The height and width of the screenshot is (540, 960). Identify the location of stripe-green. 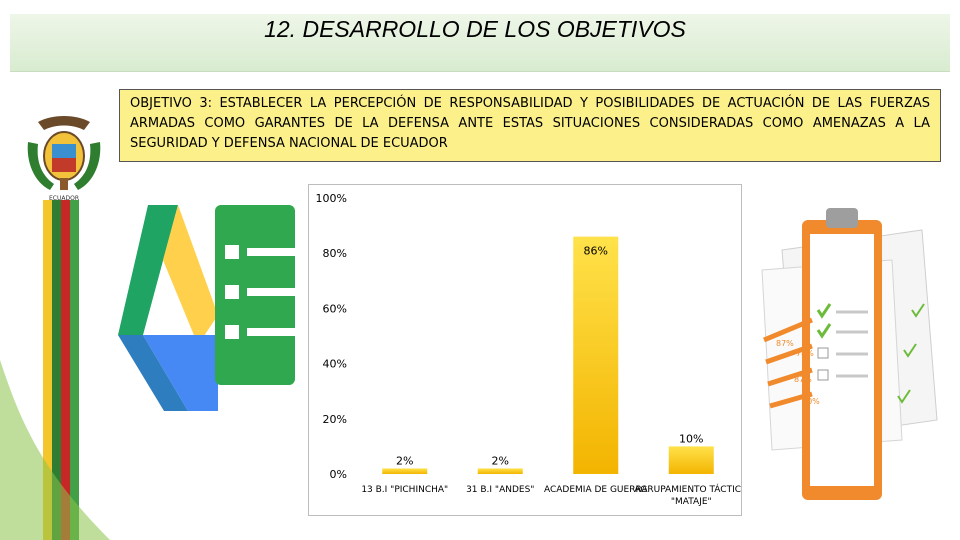
(56, 370).